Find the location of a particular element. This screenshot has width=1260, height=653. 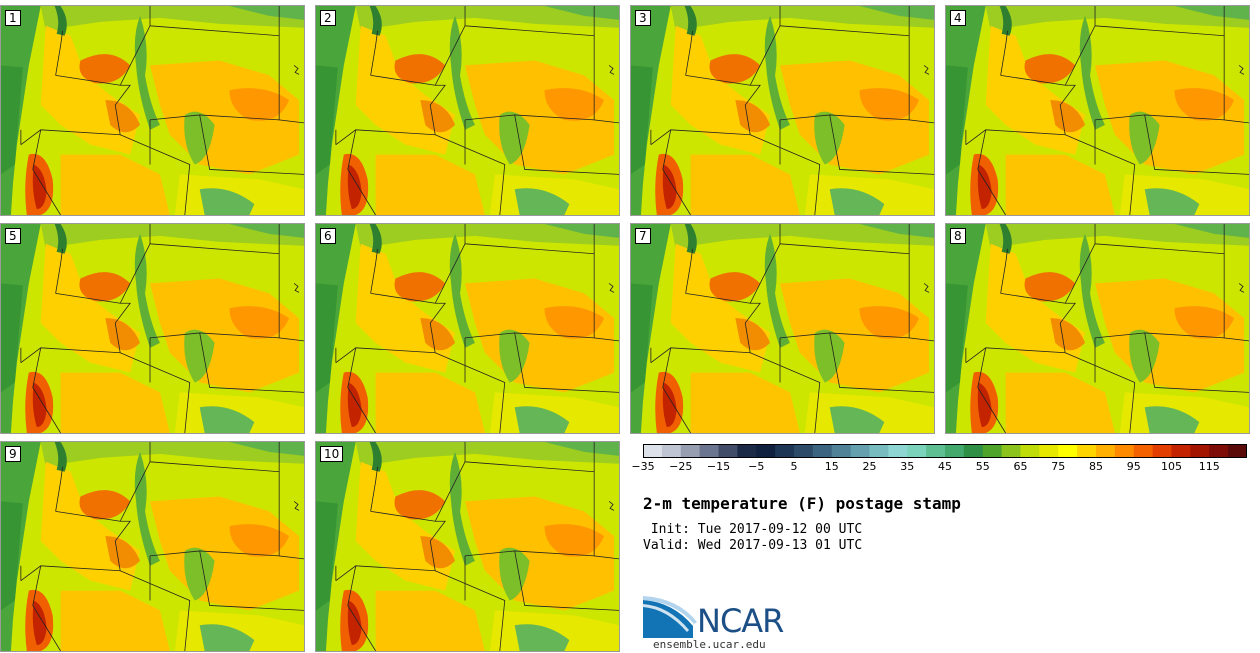

forecast-map-member-3: 3 is located at coordinates (782, 110).